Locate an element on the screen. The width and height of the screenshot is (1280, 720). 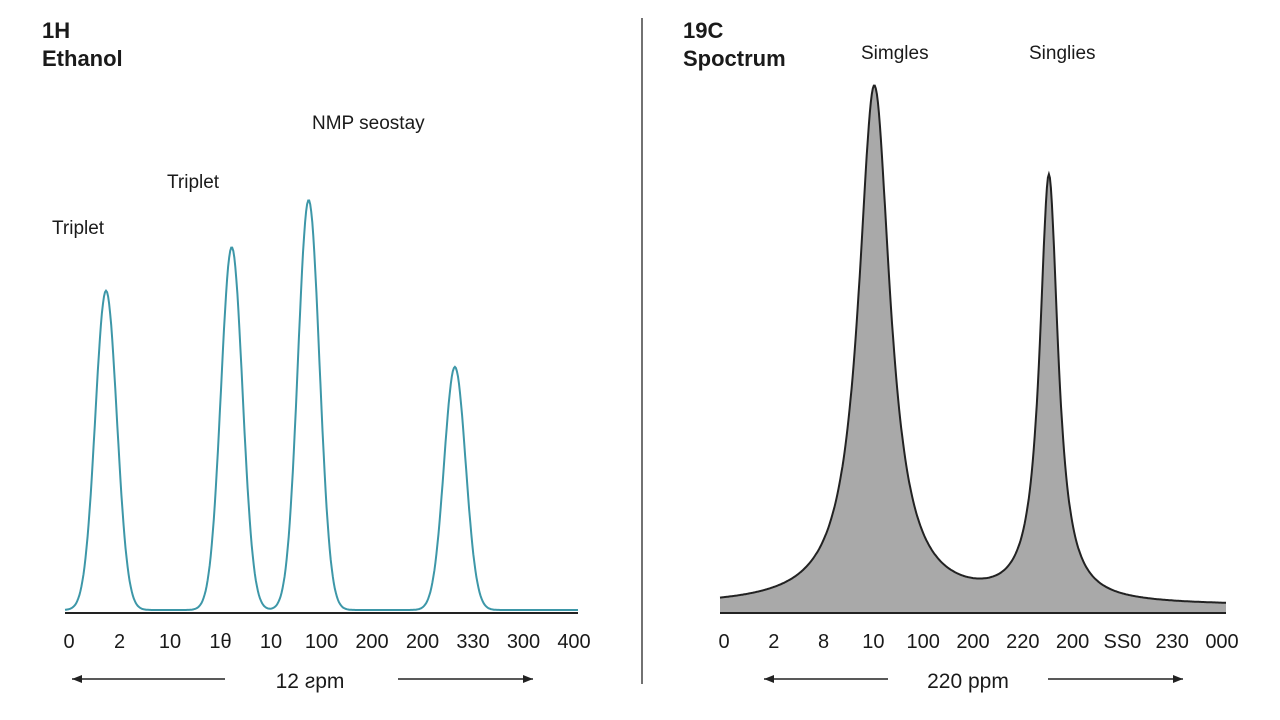
right-x-tick-label: 100 is located at coordinates (923, 642).